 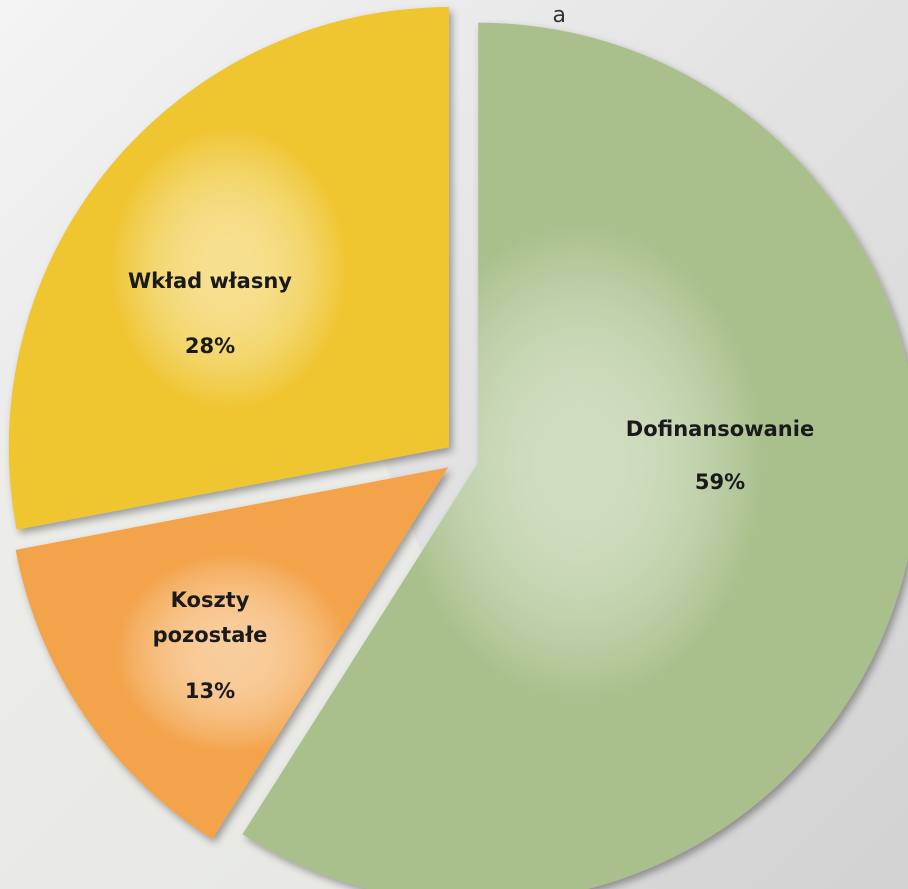 What do you see at coordinates (720, 482) in the screenshot?
I see `value-label: 59%` at bounding box center [720, 482].